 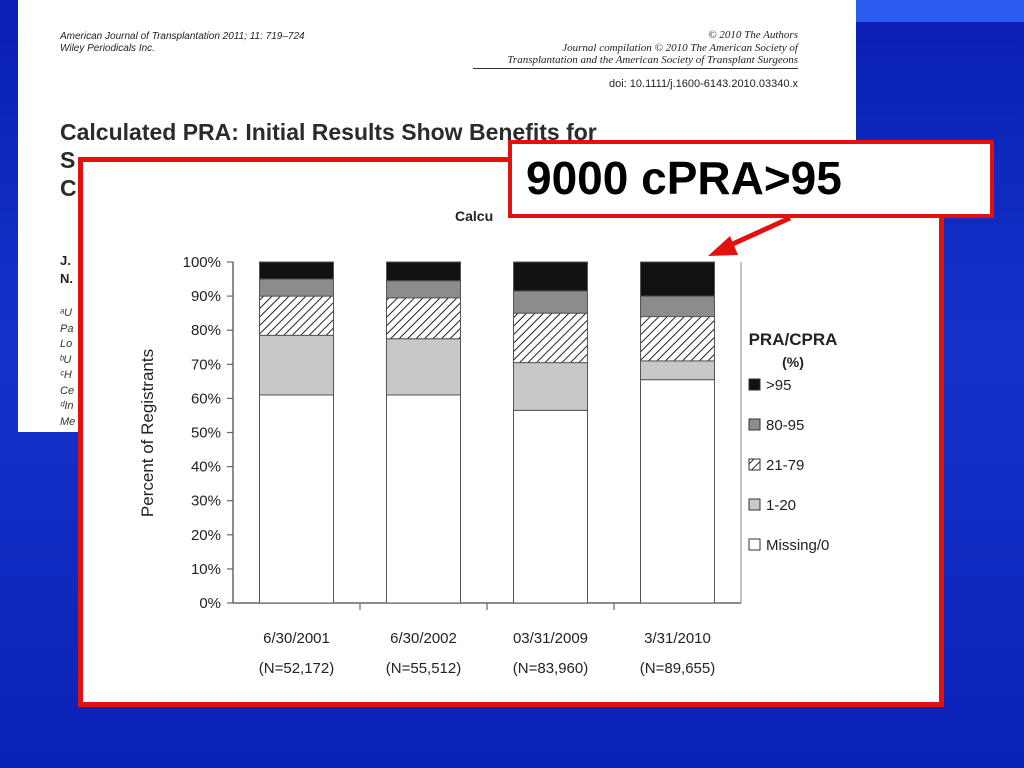 What do you see at coordinates (206, 569) in the screenshot?
I see `y-tick-label: 10%` at bounding box center [206, 569].